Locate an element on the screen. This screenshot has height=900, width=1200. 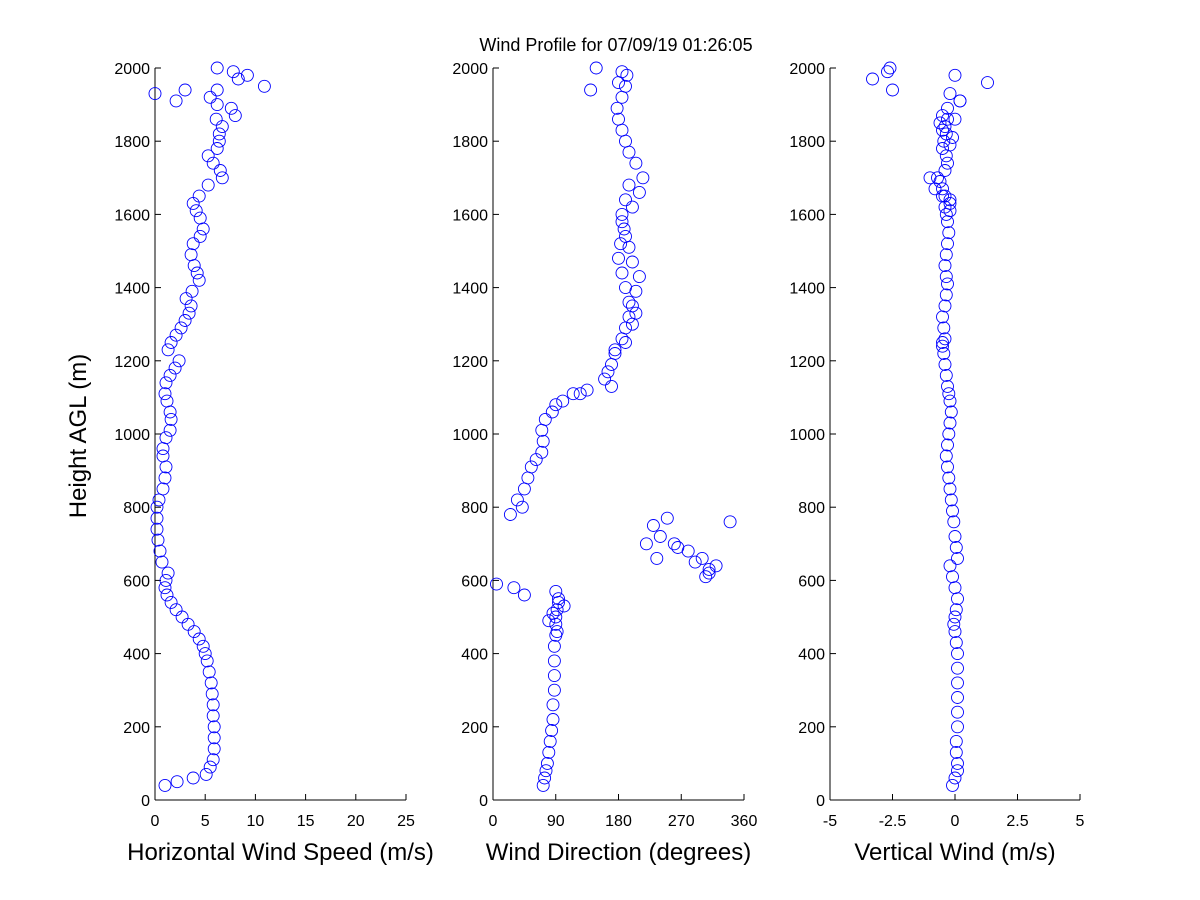
x-tick-label: 180 is located at coordinates (618, 821).